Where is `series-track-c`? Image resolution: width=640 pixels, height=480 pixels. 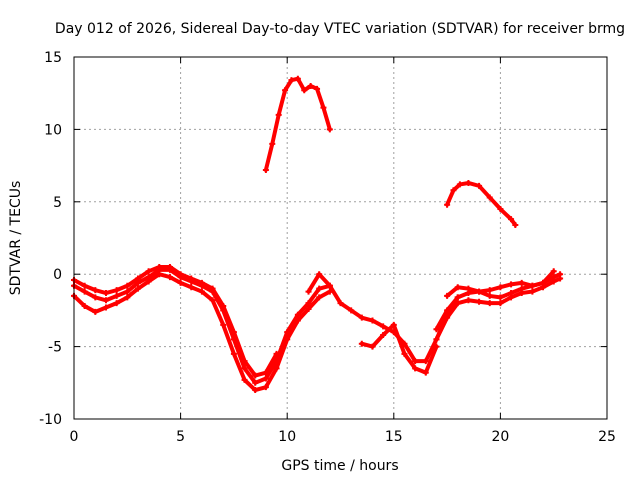
series-track-c is located at coordinates (175, 321).